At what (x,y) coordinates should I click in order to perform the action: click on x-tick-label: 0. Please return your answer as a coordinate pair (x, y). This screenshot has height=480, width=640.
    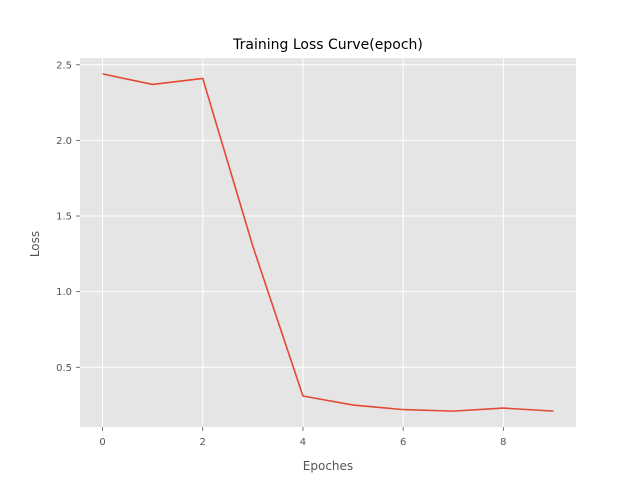
    Looking at the image, I should click on (102, 442).